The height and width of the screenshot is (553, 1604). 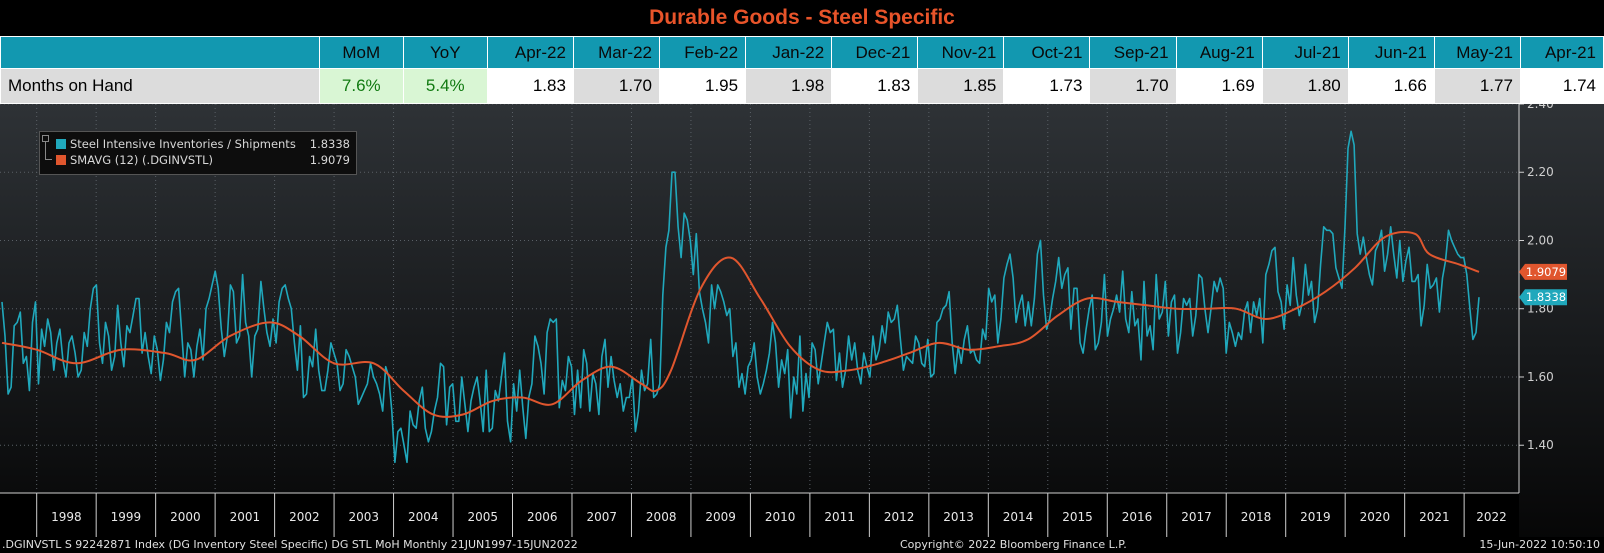 I want to click on month-value: 1.85, so click(x=961, y=86).